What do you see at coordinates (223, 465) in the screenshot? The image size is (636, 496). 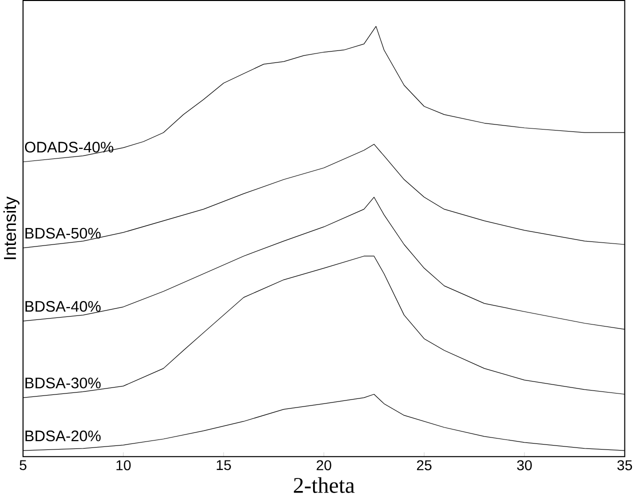 I see `x-tick-label: 15` at bounding box center [223, 465].